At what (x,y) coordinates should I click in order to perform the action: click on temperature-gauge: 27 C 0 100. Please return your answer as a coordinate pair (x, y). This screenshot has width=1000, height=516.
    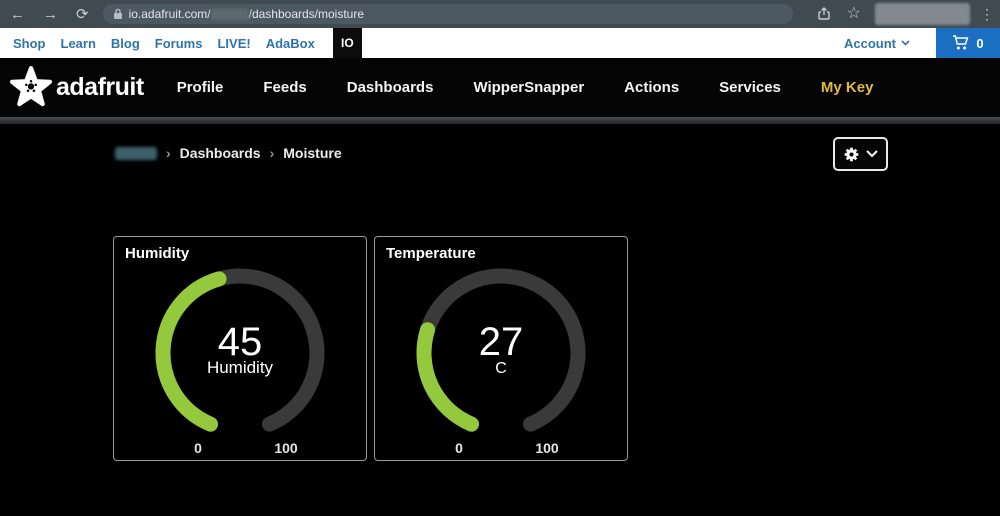
    Looking at the image, I should click on (501, 362).